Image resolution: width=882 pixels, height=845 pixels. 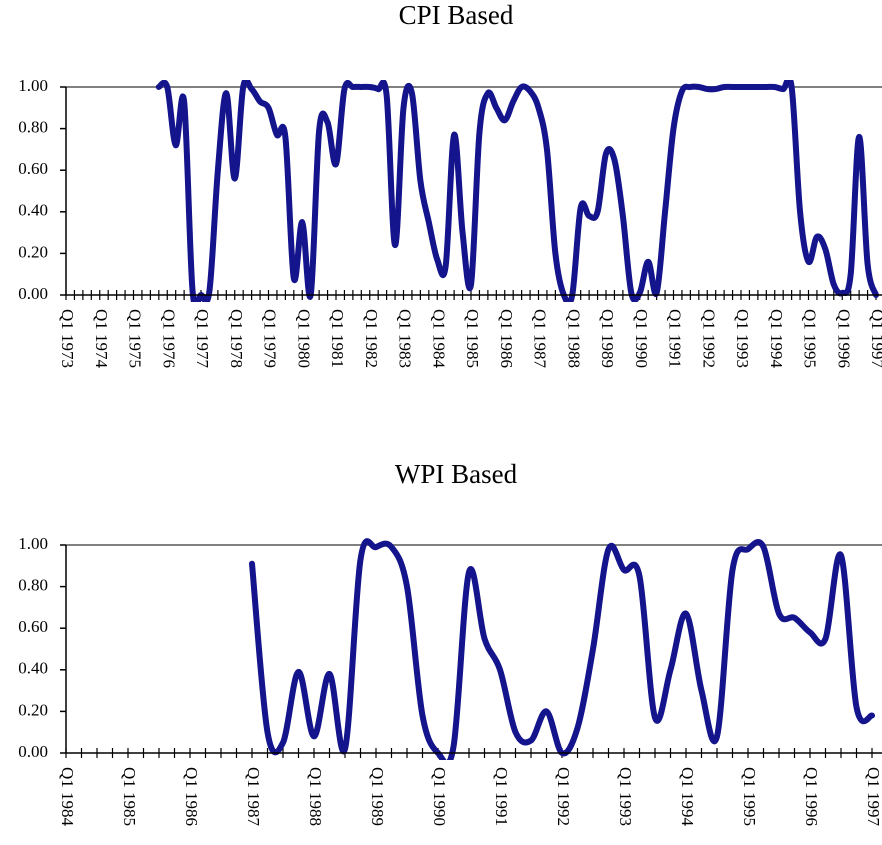 What do you see at coordinates (67, 338) in the screenshot?
I see `x-tick-label: Q1 1973` at bounding box center [67, 338].